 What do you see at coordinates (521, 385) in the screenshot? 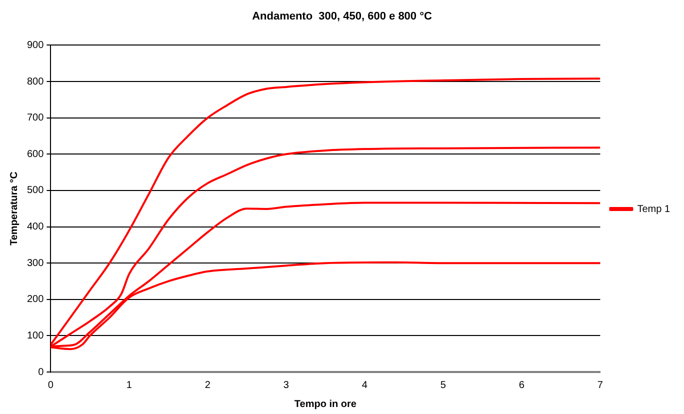
I see `x-tick-label: 6` at bounding box center [521, 385].